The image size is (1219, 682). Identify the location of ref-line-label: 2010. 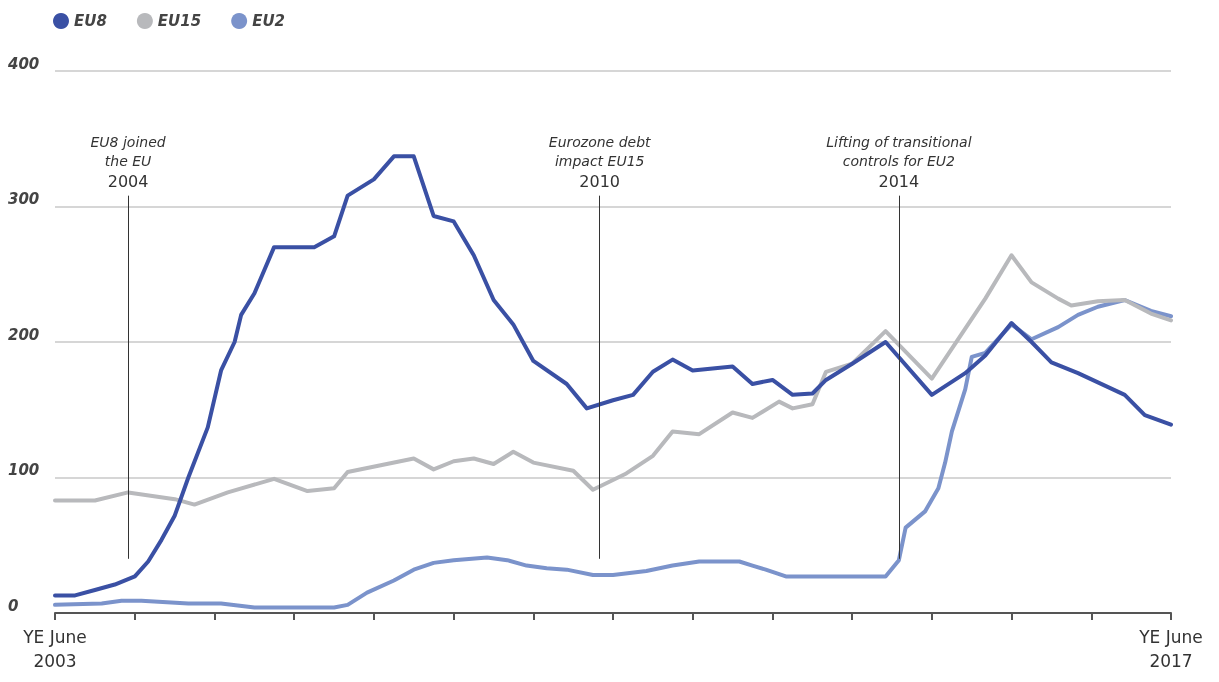
(600, 182).